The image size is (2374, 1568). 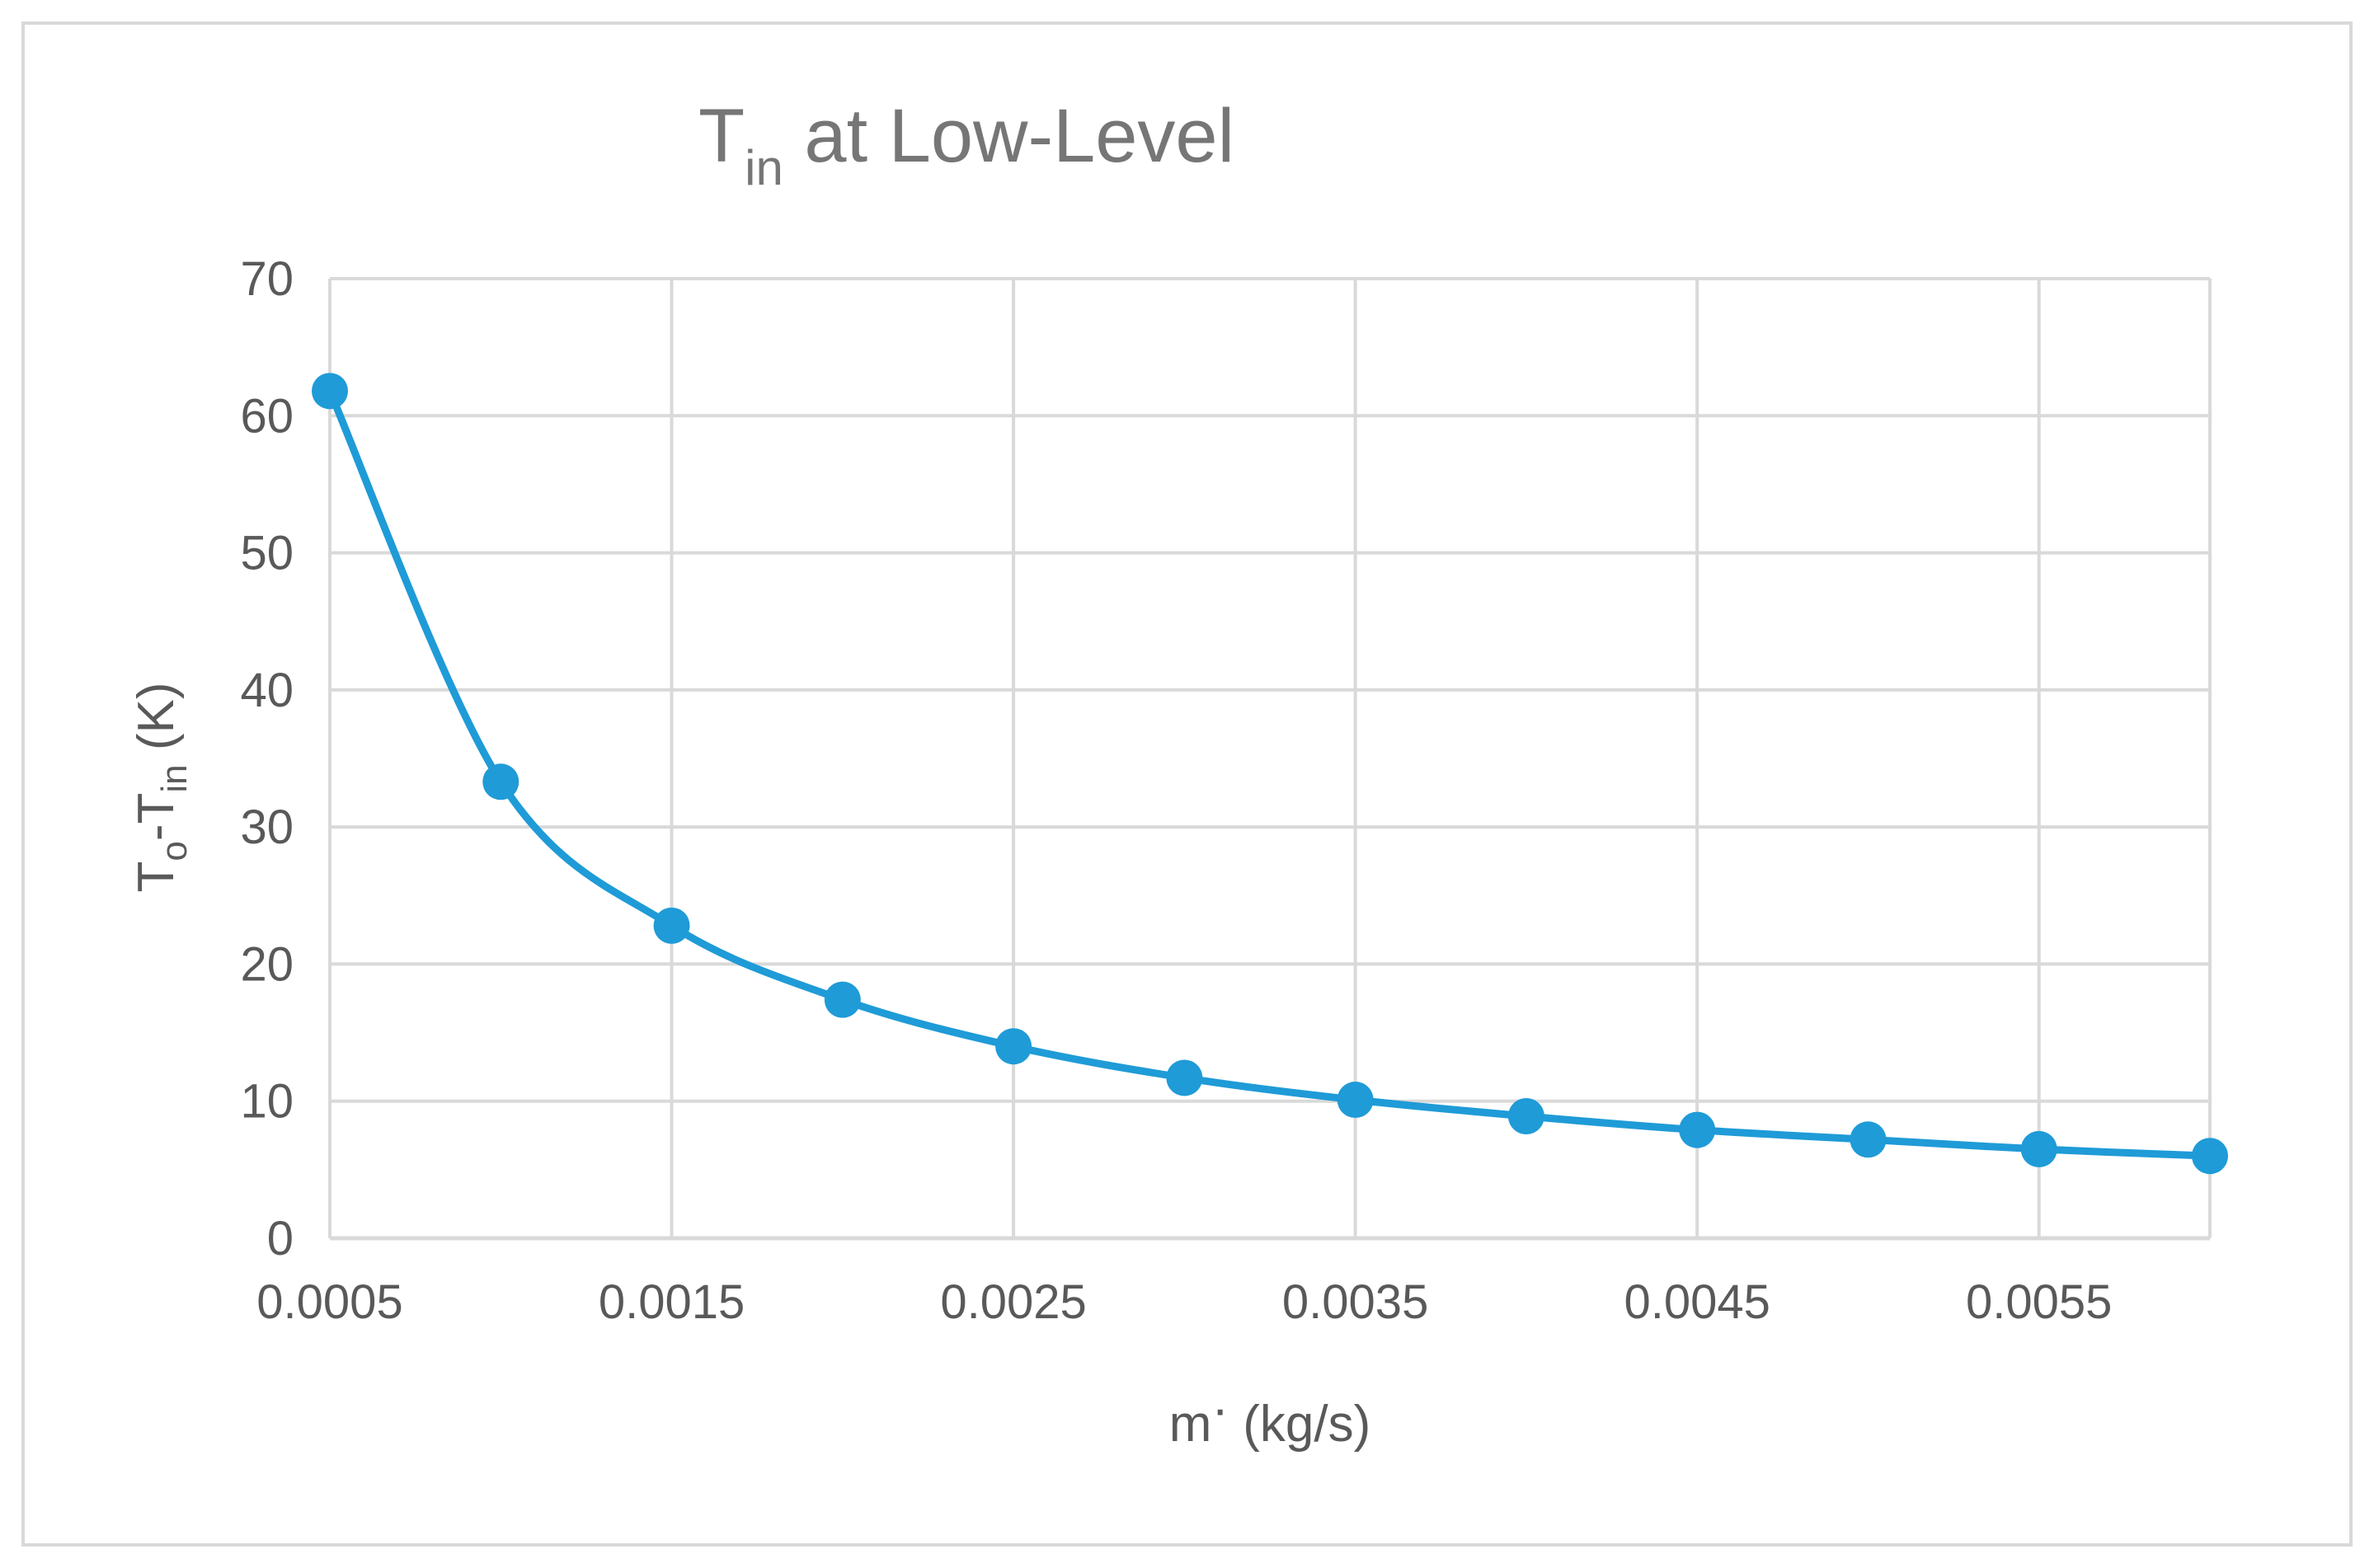 What do you see at coordinates (329, 1302) in the screenshot?
I see `x-tick-label-0: 0.0005` at bounding box center [329, 1302].